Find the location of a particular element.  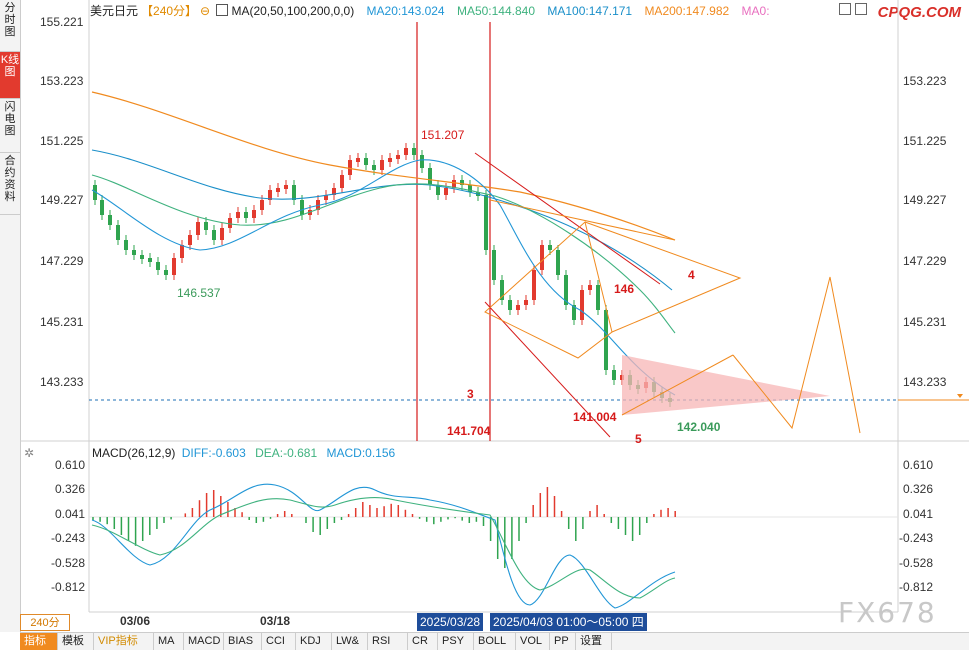

ma0-value: MA0: is located at coordinates (755, 11).